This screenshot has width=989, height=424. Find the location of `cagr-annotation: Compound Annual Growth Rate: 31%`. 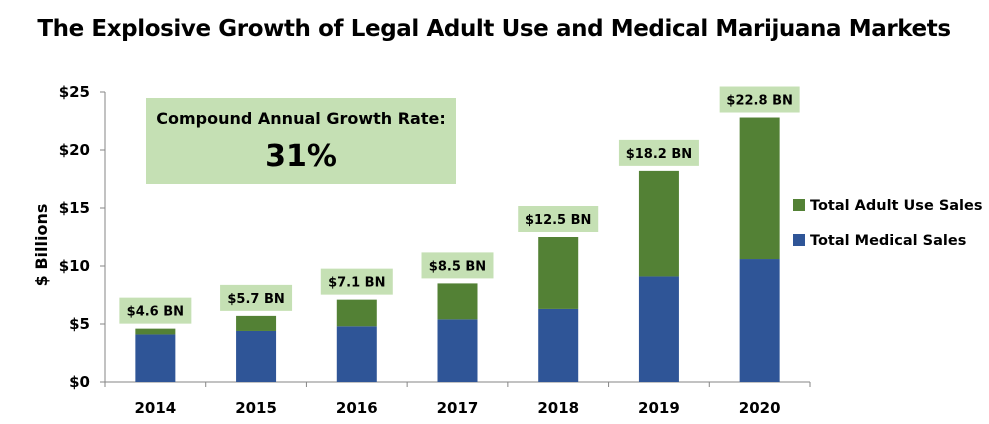

cagr-annotation: Compound Annual Growth Rate: 31% is located at coordinates (301, 141).